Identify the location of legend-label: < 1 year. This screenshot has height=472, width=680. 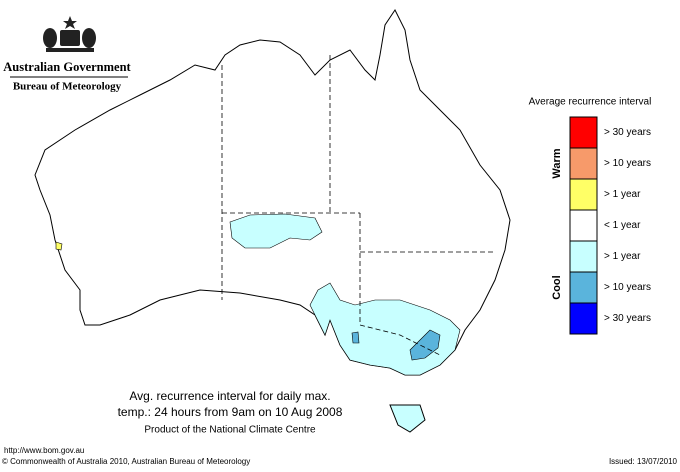
(622, 225).